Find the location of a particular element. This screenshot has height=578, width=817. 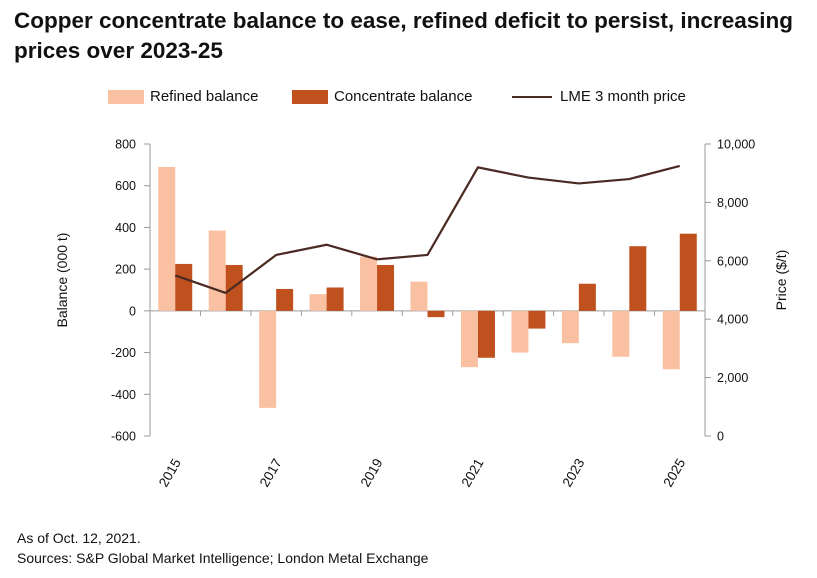

legend-price-label: LME 3 month price is located at coordinates (623, 96).